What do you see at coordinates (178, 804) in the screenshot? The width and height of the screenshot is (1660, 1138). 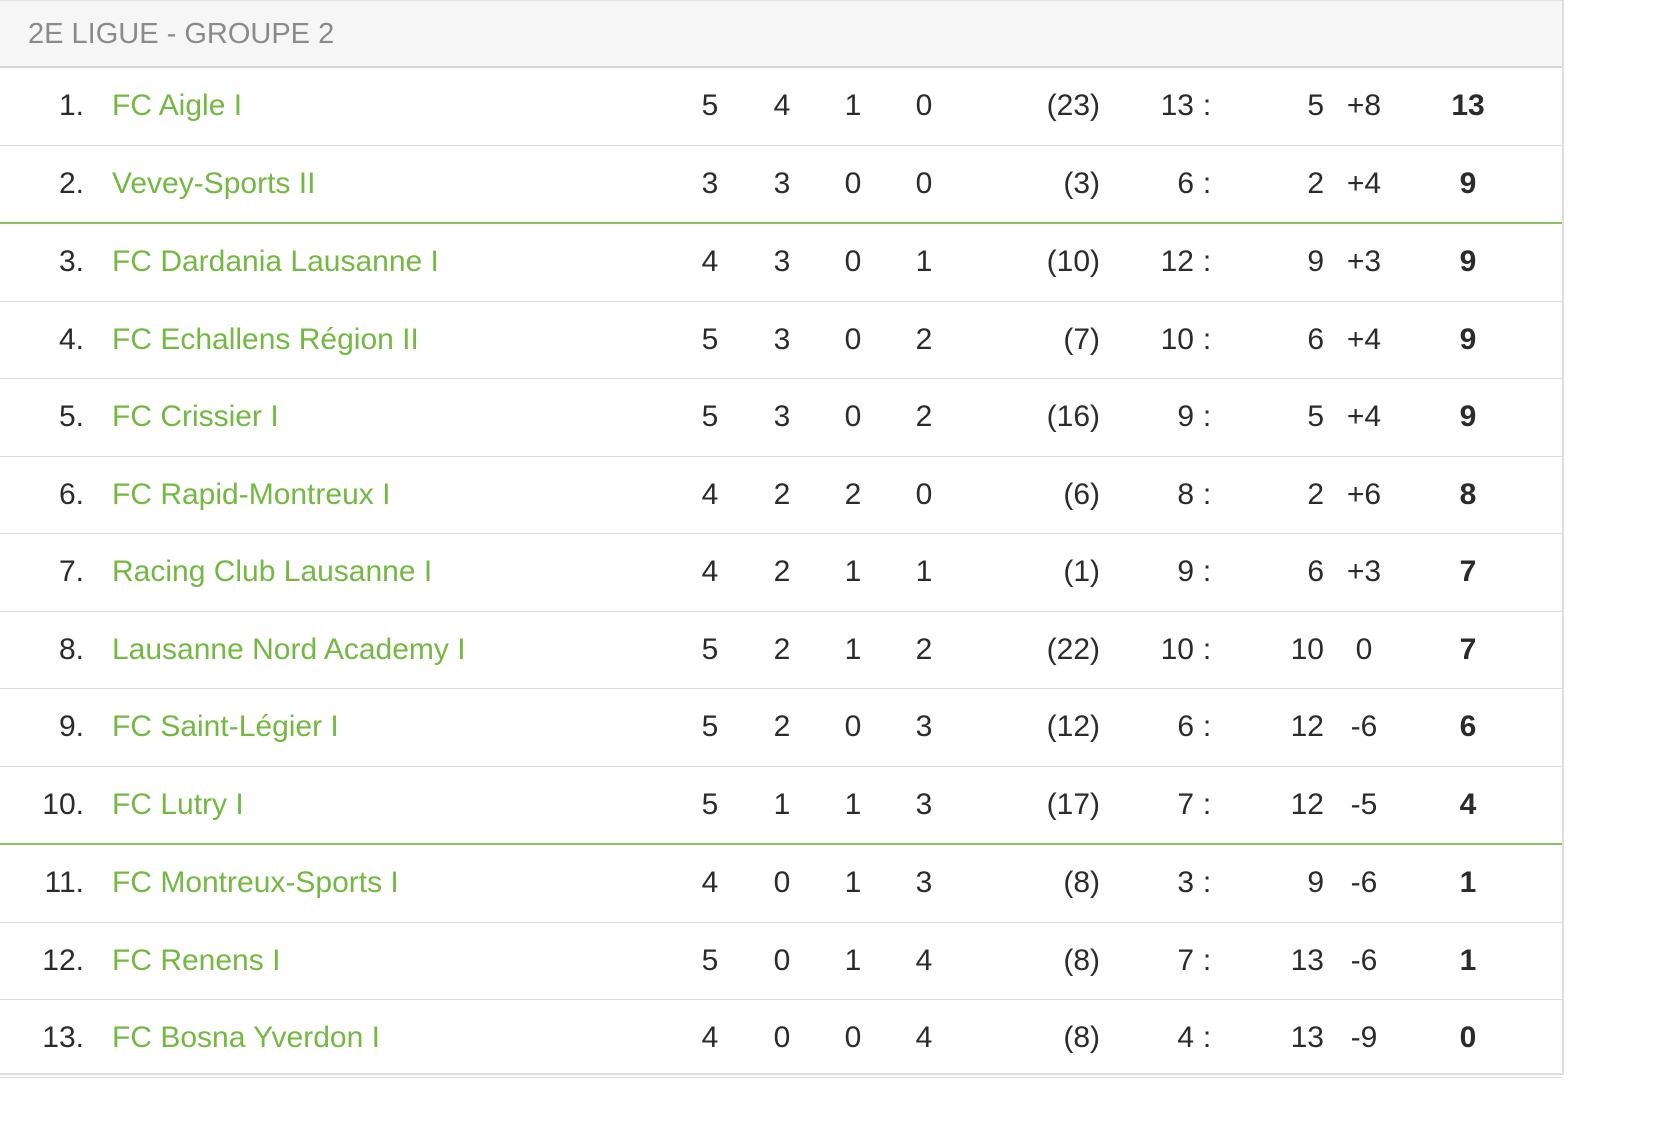 I see `team-link: FC Lutry I` at bounding box center [178, 804].